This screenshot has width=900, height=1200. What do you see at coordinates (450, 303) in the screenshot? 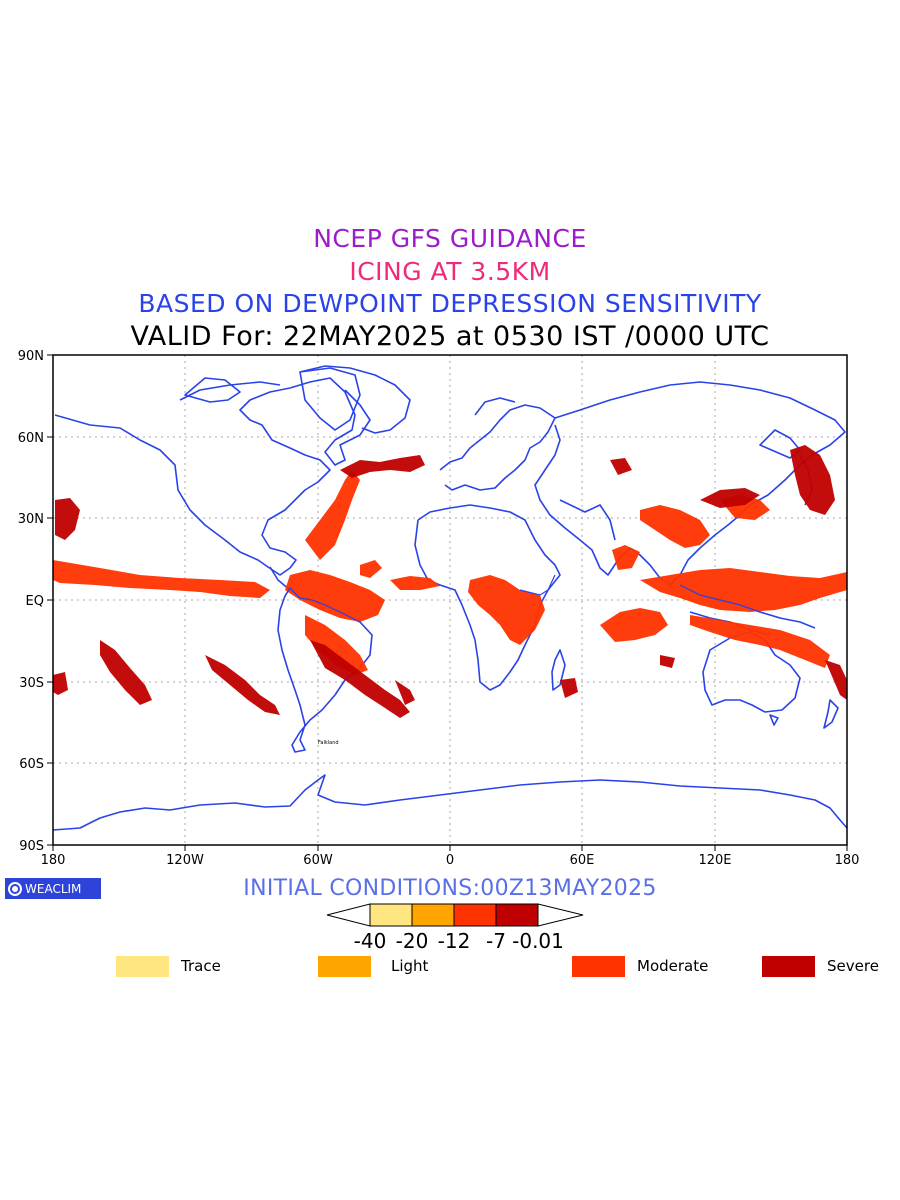
I see `chart-subtitle-method: BASED ON DEWPOINT DEPRESSION SENSITIVITY` at bounding box center [450, 303].